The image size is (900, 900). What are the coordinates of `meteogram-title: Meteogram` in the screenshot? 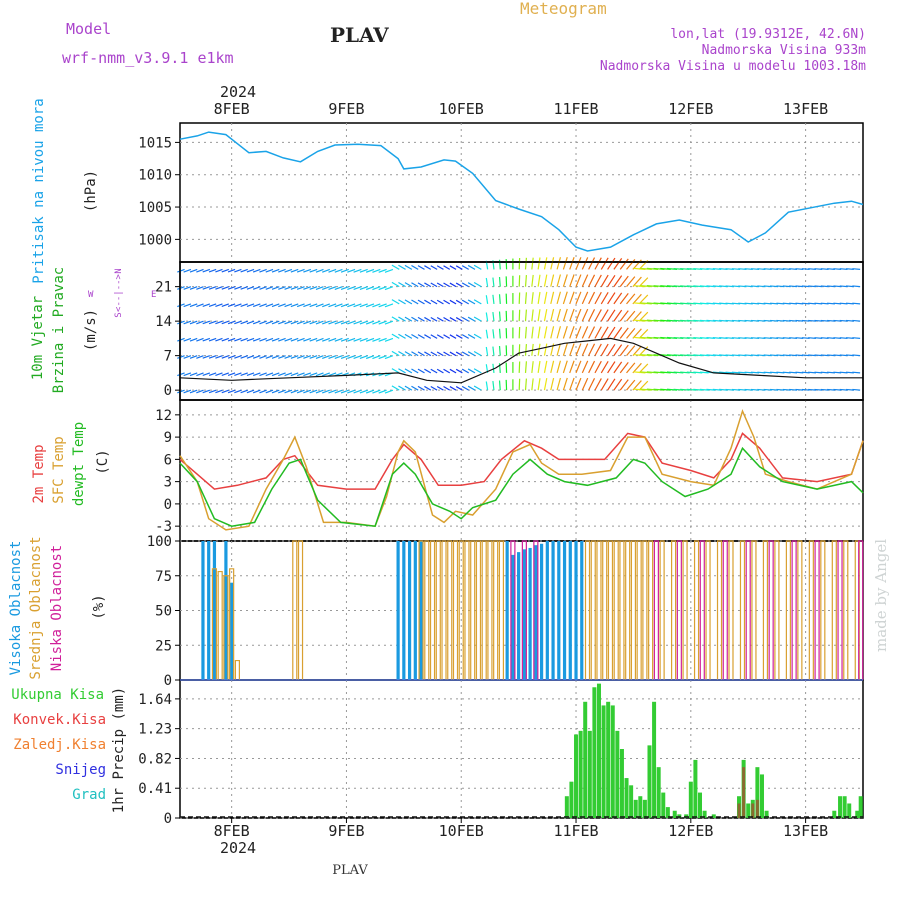 It's located at (563, 9).